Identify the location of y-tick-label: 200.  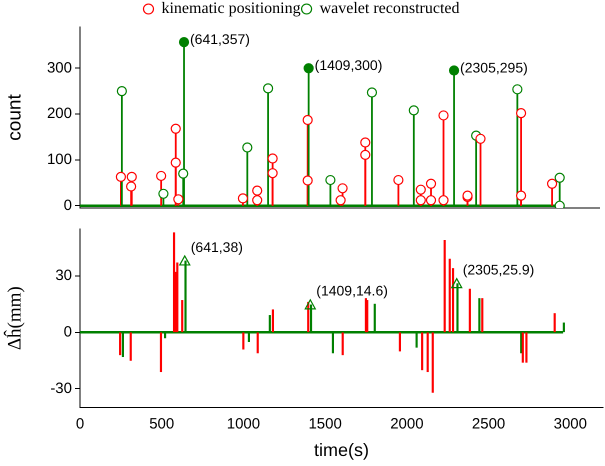
(59, 113).